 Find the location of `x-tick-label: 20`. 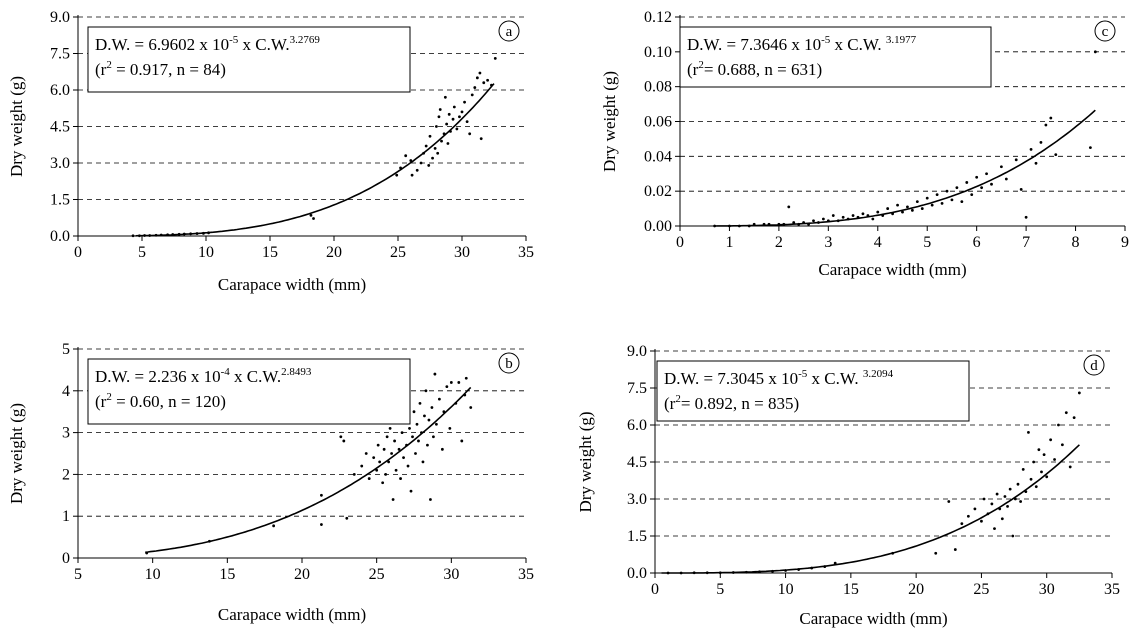

x-tick-label: 20 is located at coordinates (302, 574).